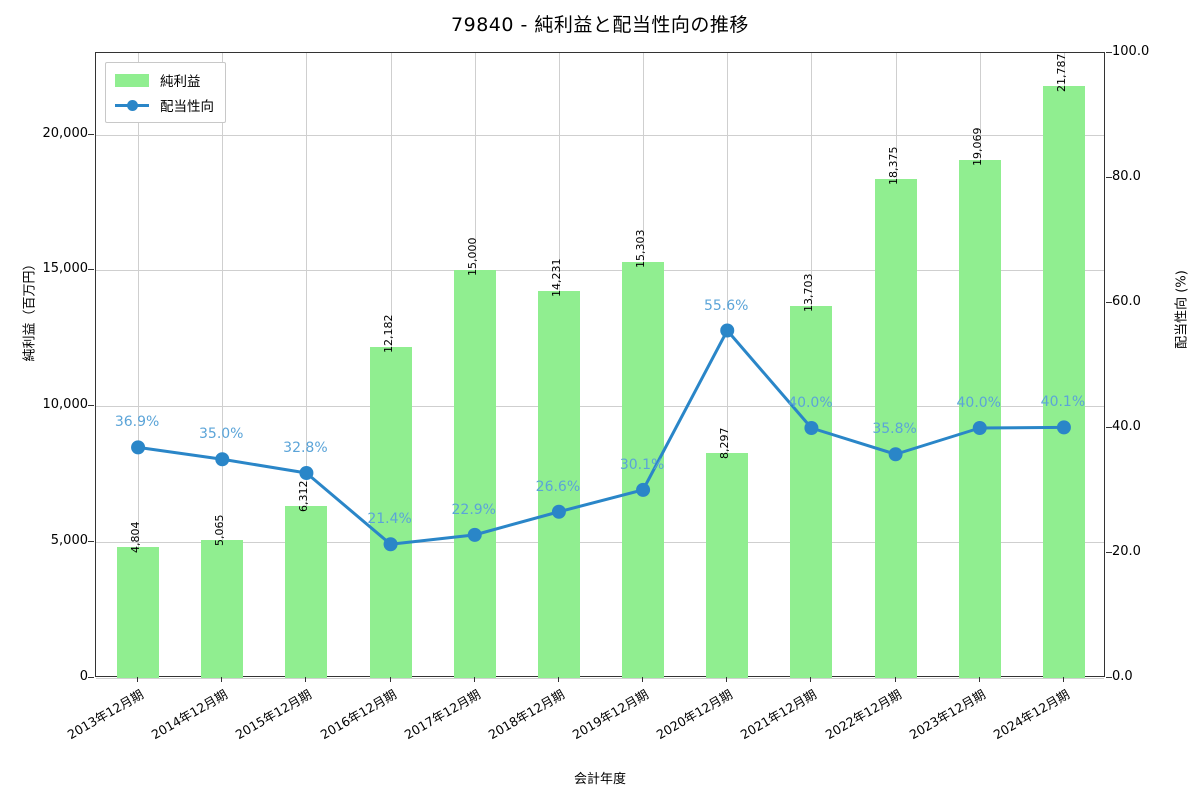 The width and height of the screenshot is (1200, 800). I want to click on line-marker-swatch-icon, so click(132, 105).